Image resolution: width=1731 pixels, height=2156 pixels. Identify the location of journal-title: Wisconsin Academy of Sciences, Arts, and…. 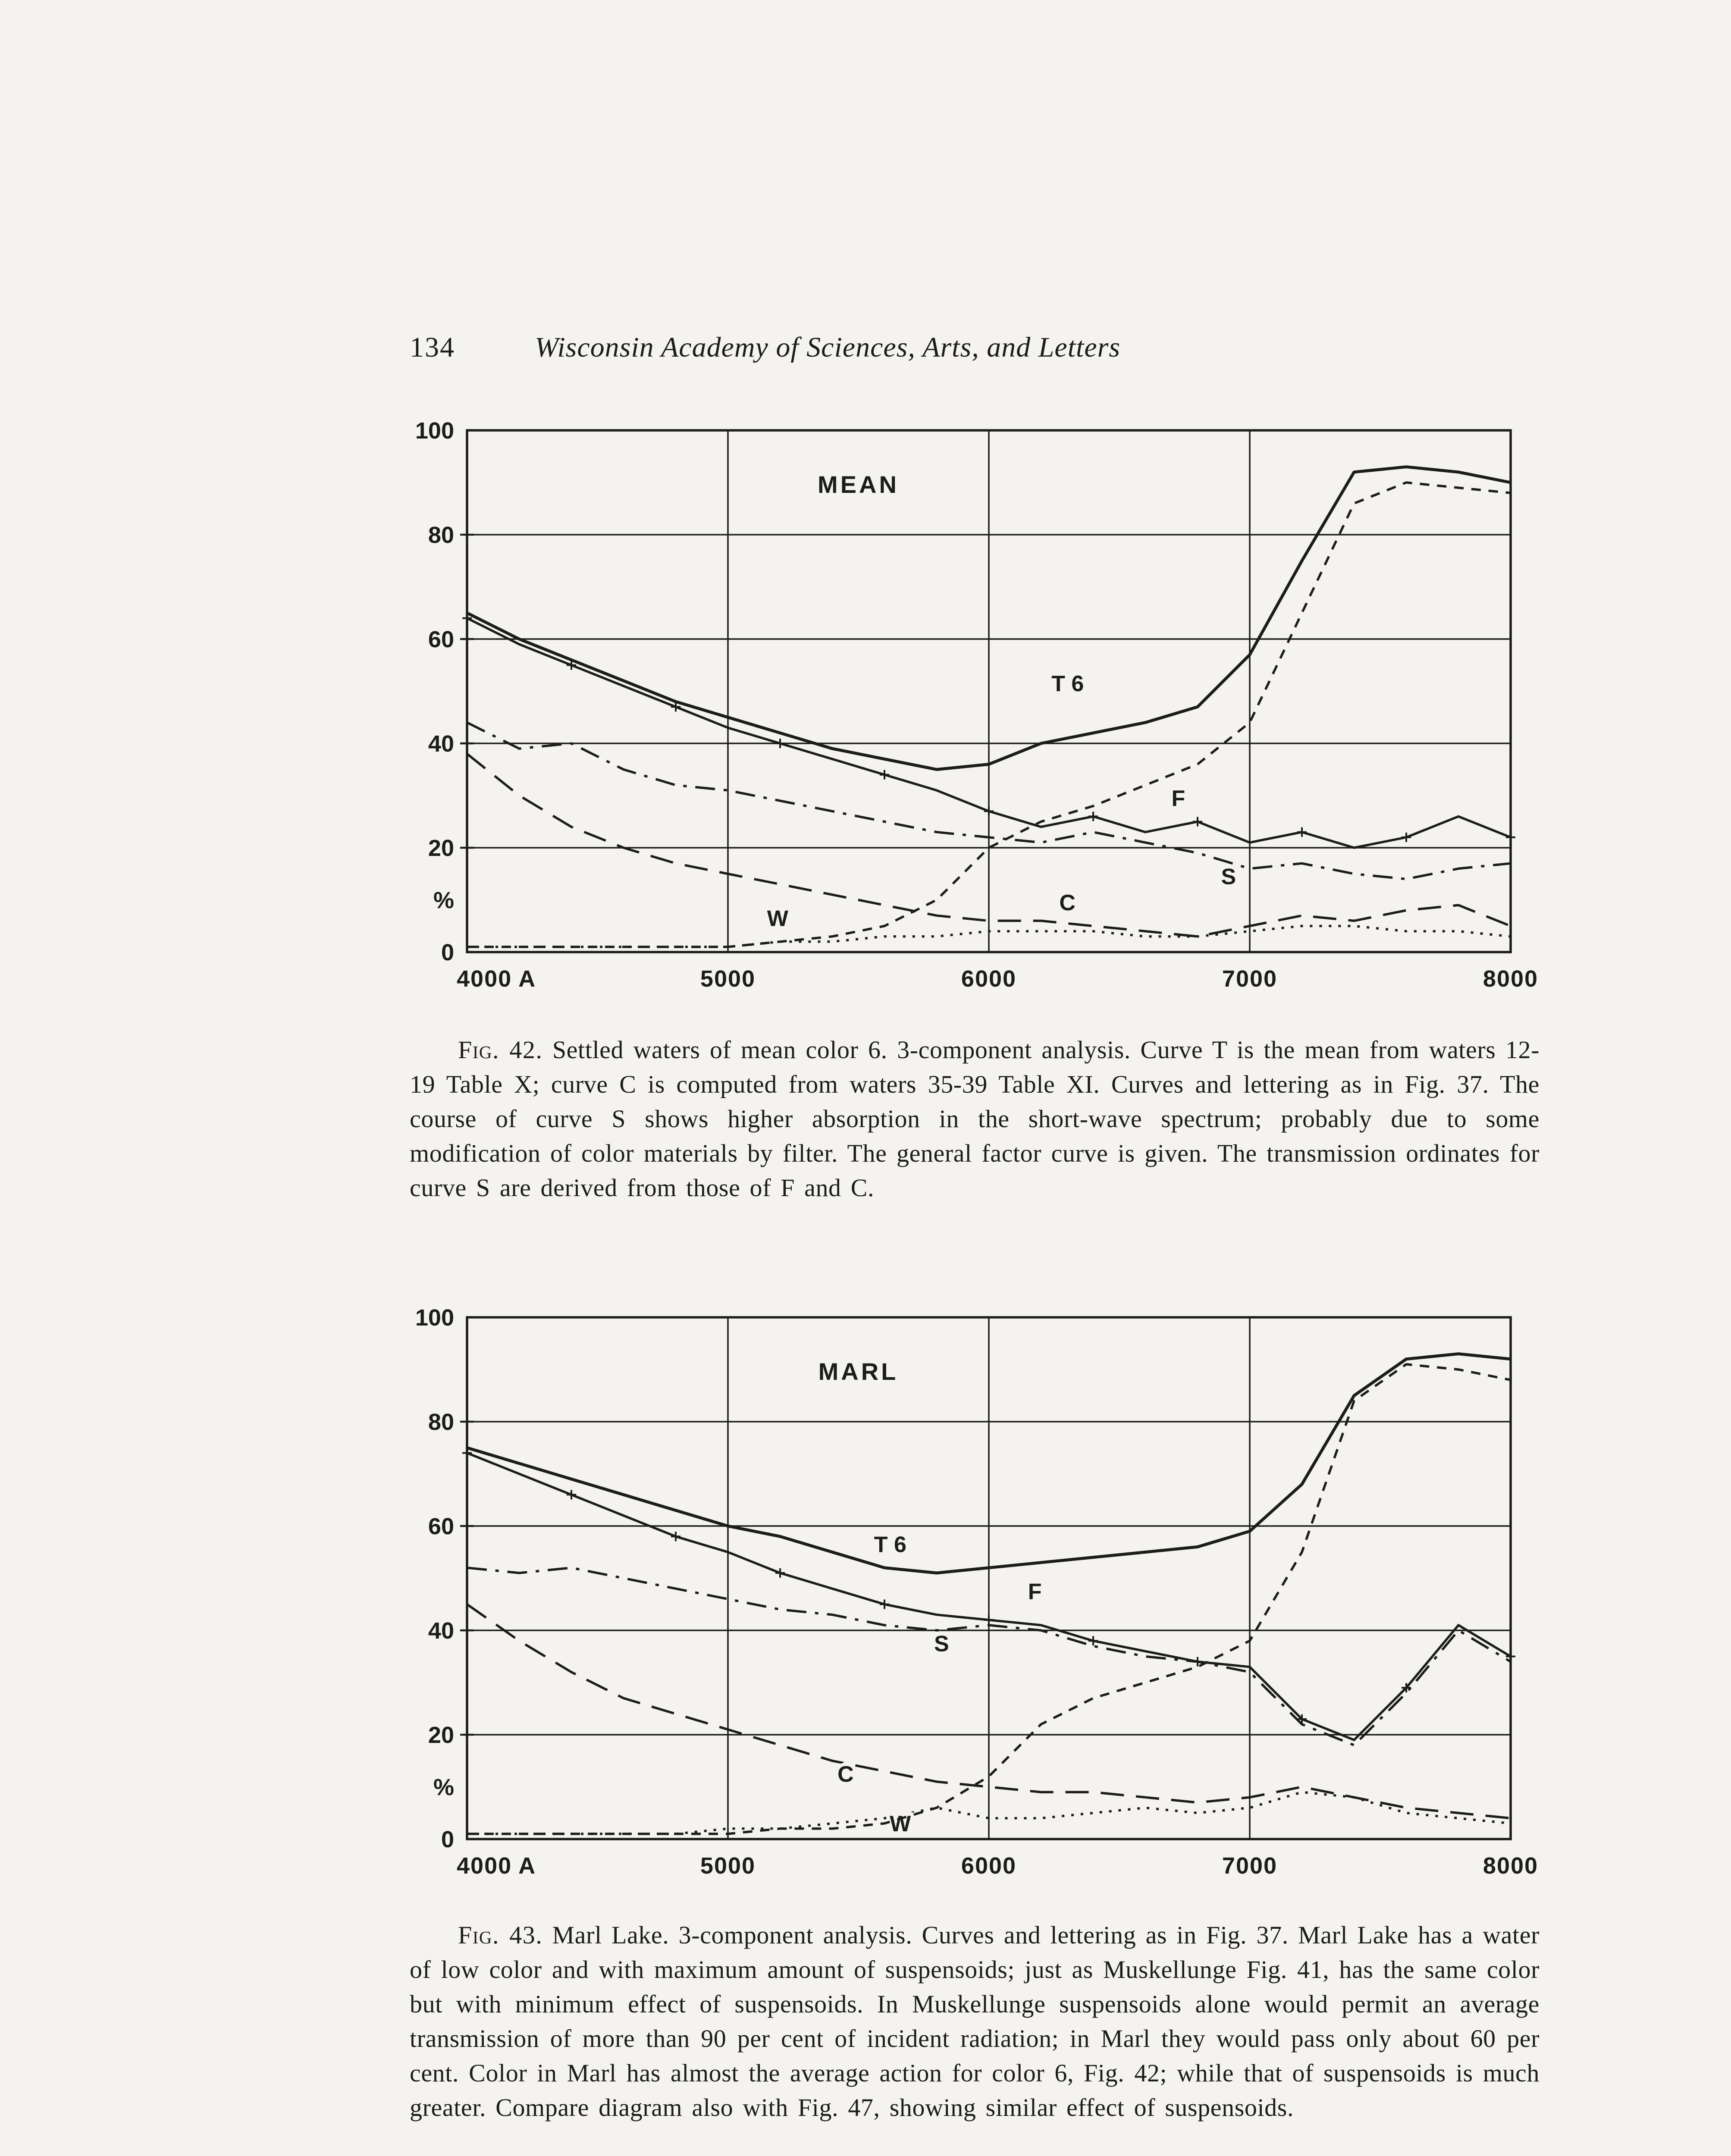
(828, 347).